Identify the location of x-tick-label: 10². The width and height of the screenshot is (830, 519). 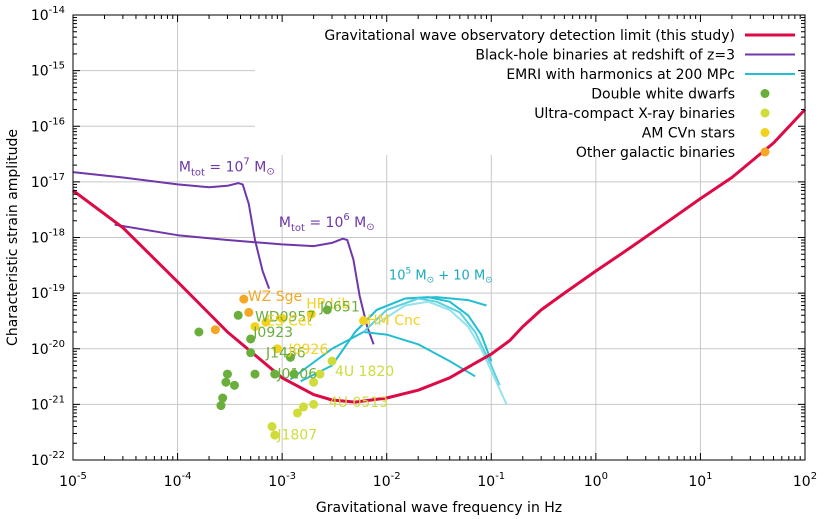
(805, 480).